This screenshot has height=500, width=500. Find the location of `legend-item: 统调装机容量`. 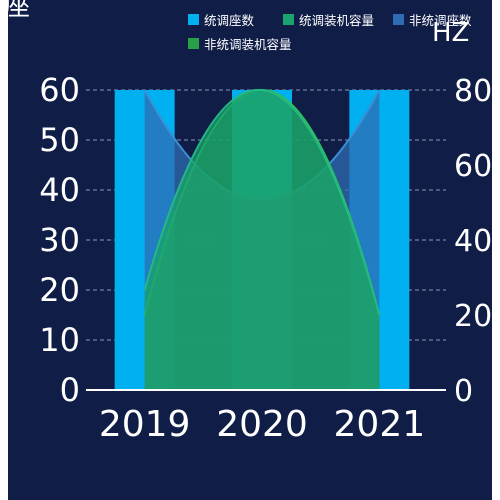

legend-item: 统调装机容量 is located at coordinates (328, 19).